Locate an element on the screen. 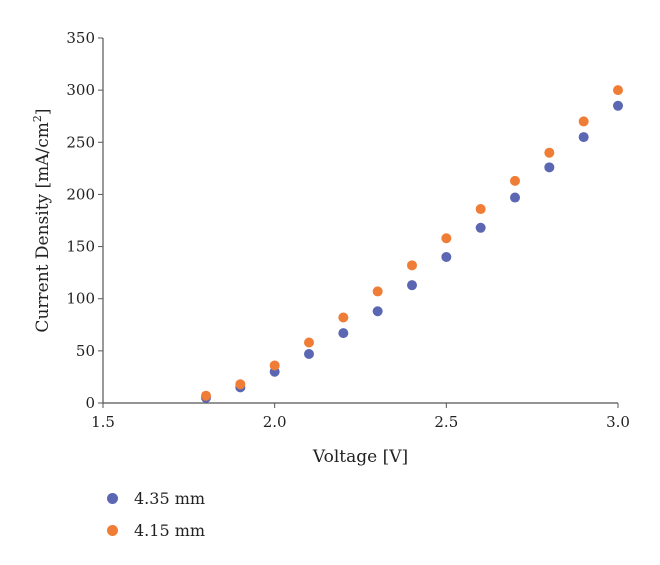 This screenshot has width=660, height=565. y-tick-label: 100 is located at coordinates (80, 299).